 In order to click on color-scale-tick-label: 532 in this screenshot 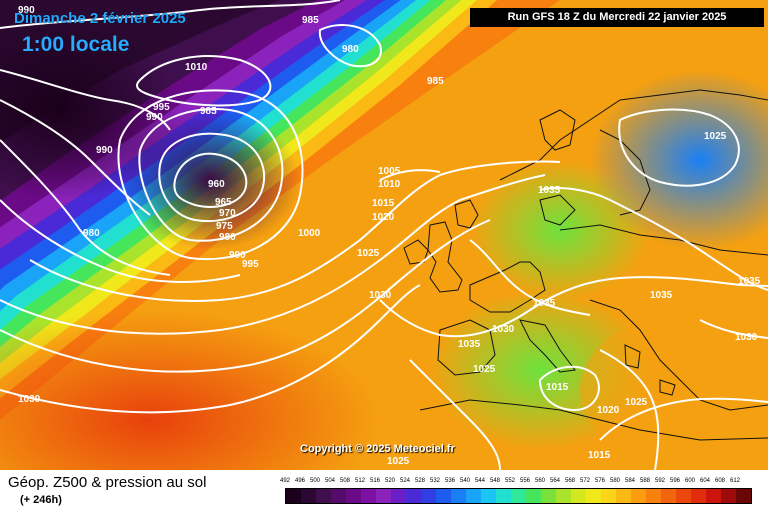, I will do `click(434, 481)`.